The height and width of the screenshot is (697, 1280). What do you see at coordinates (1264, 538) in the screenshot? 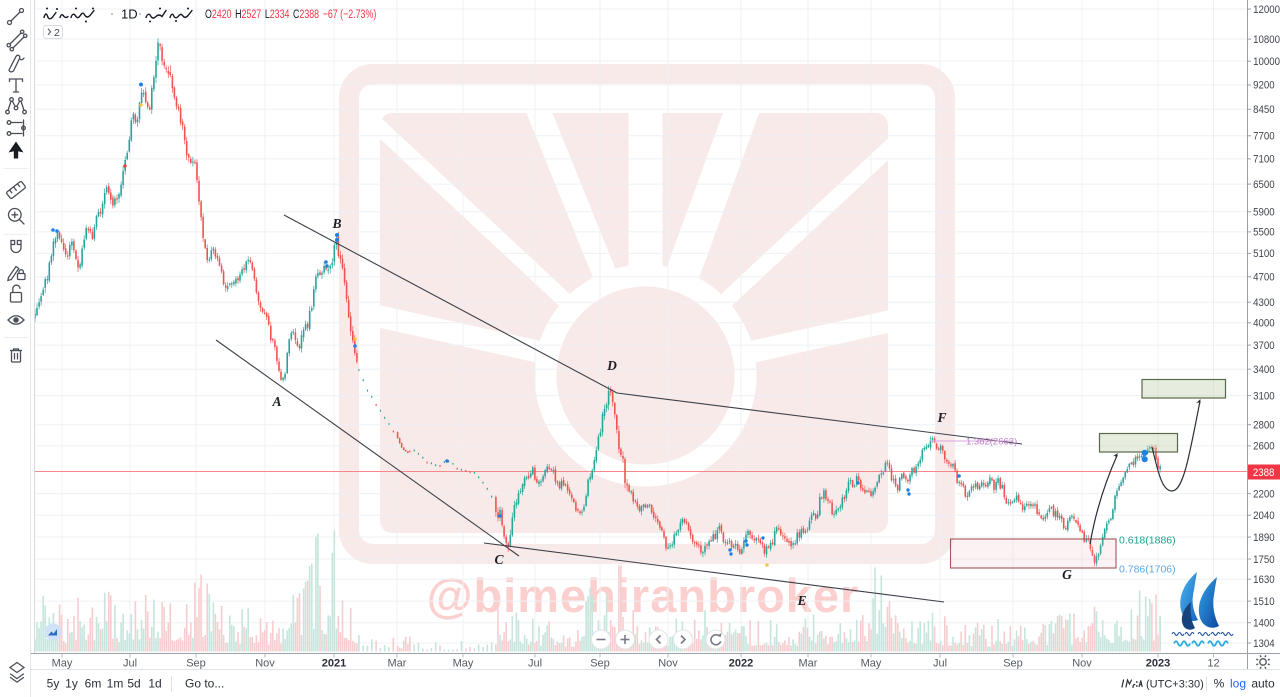
I see `svg-text: 1890` at bounding box center [1264, 538].